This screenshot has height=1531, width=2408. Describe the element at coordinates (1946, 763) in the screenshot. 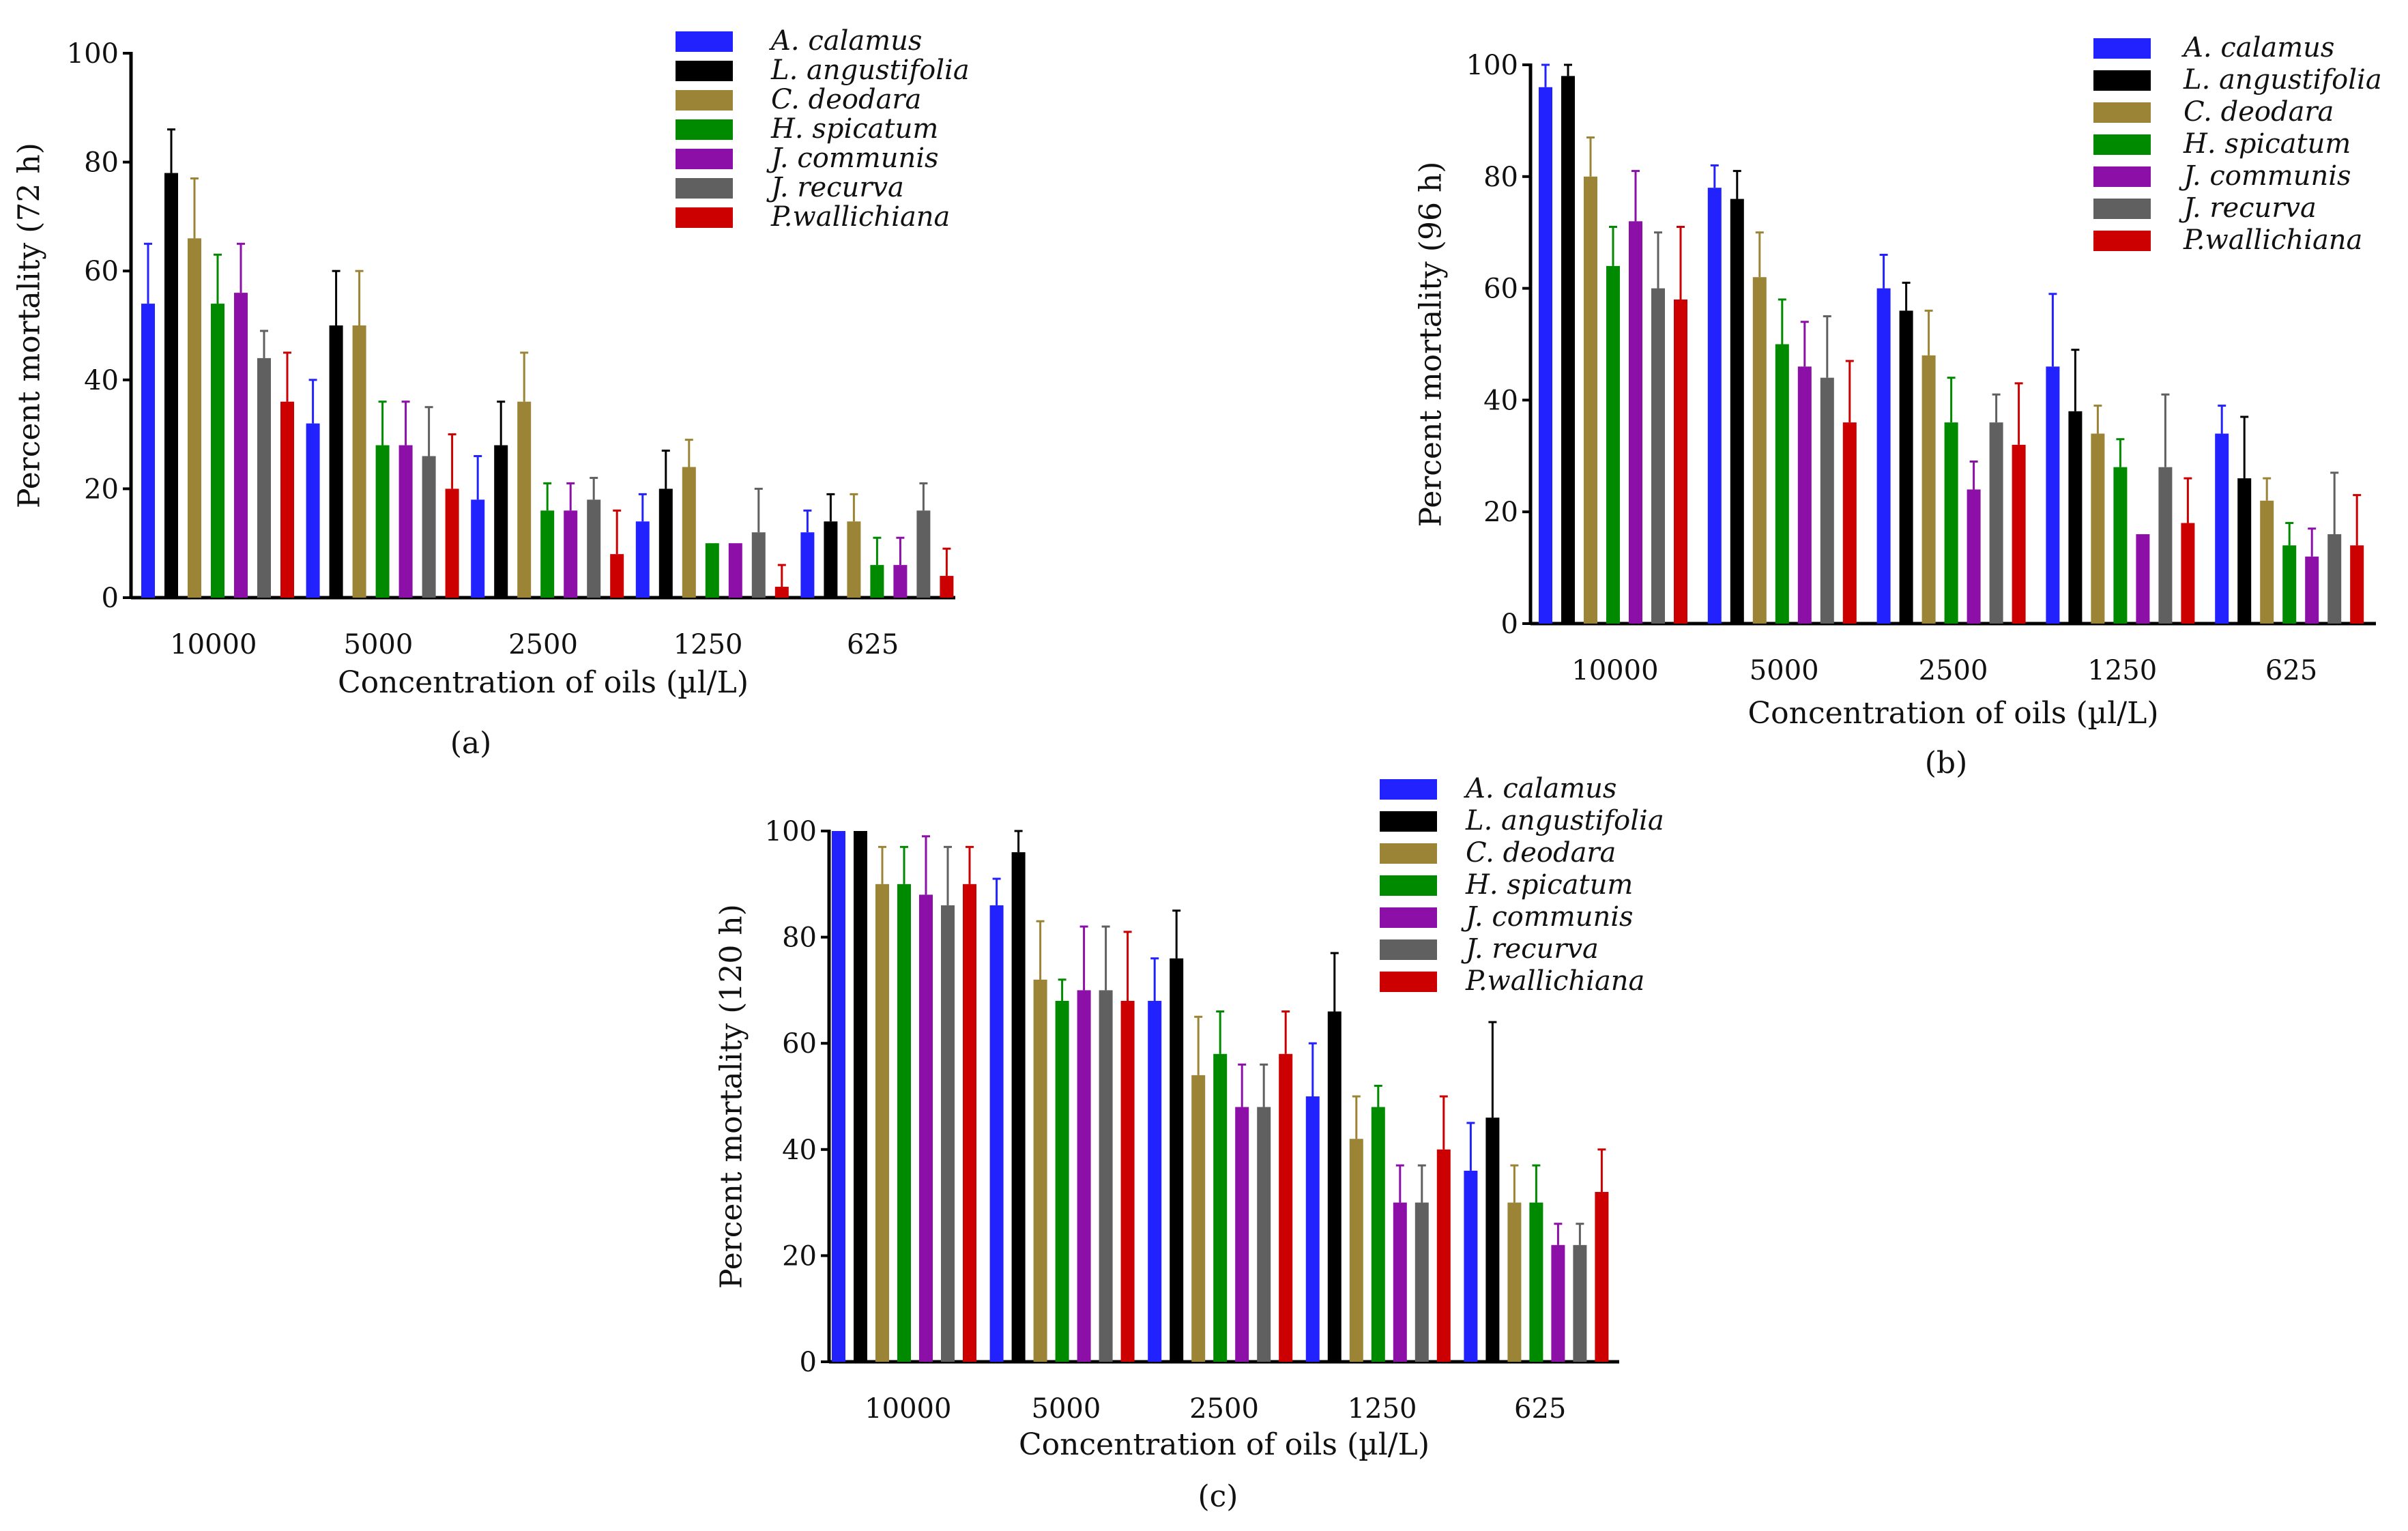

I see `panel-label: (b)` at that location.